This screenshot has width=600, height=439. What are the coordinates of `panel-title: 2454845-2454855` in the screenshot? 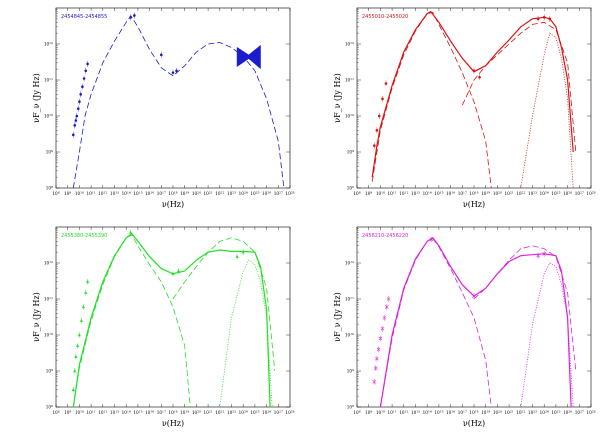 It's located at (84, 17).